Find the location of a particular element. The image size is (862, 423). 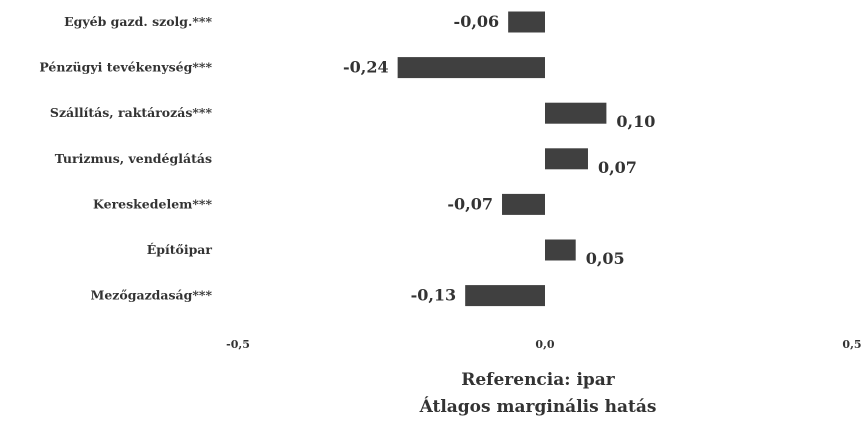

x-tick-labels: -0,5 0,0 0,5 is located at coordinates (543, 344).